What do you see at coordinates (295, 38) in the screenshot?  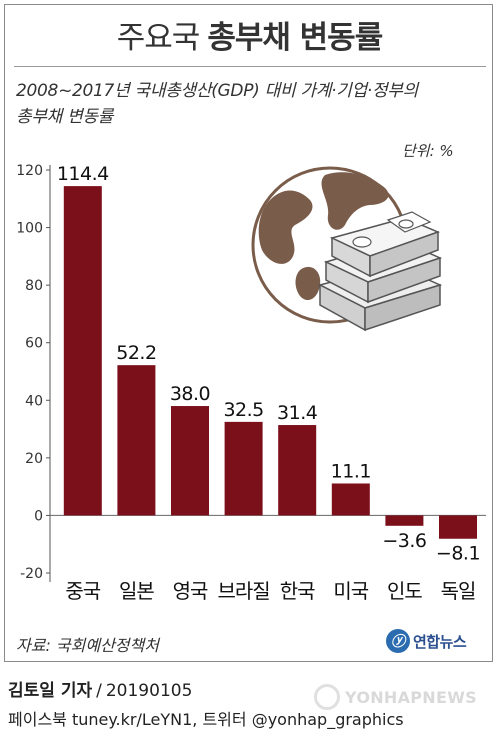 I see `title-bold: 총부채 변동률` at bounding box center [295, 38].